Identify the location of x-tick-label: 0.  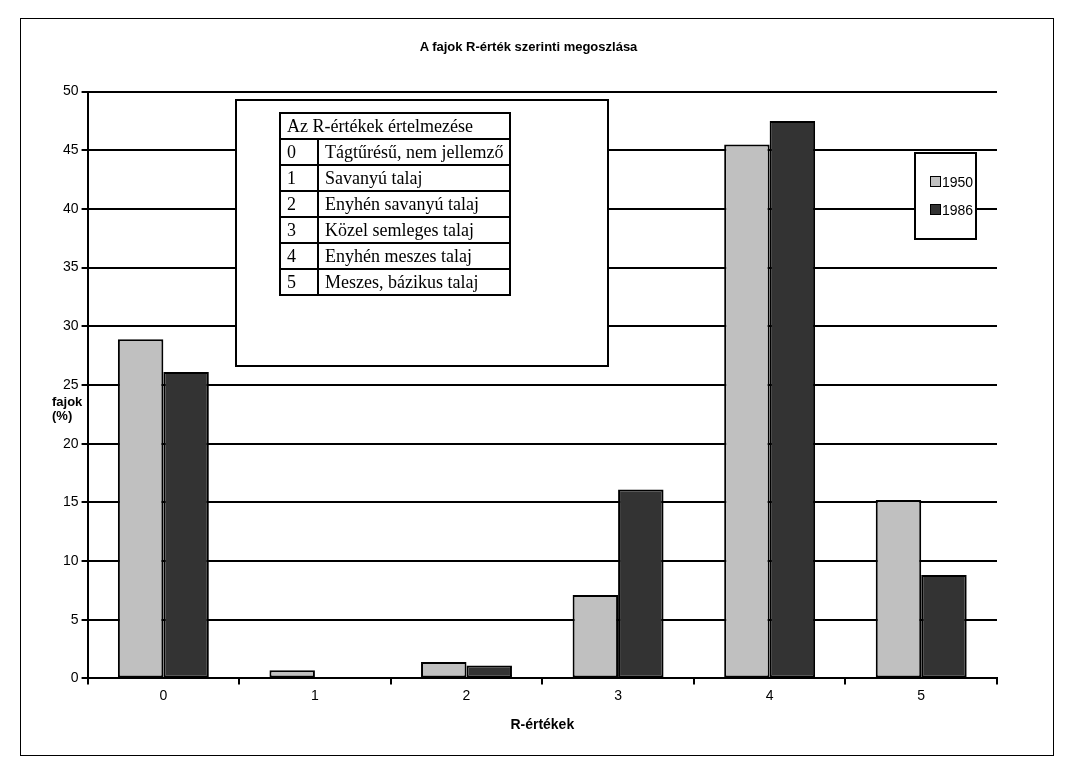
(163, 694).